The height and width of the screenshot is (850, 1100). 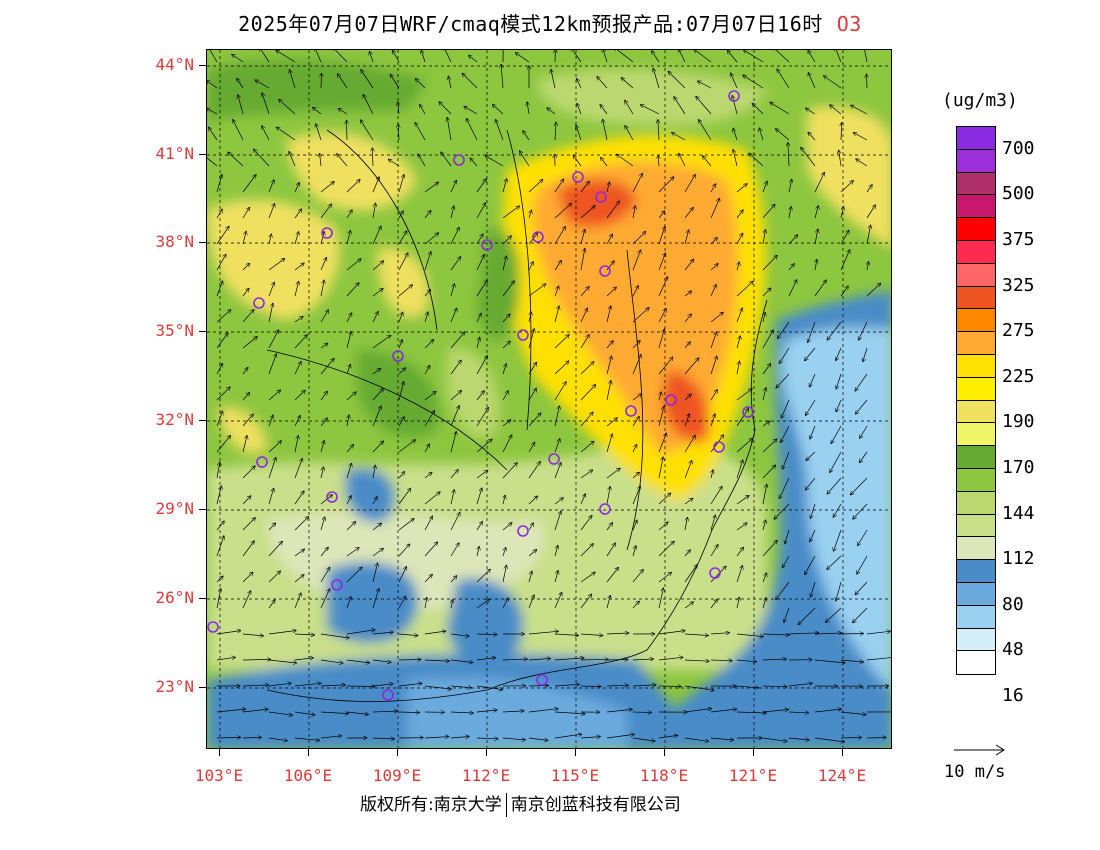 What do you see at coordinates (202, 154) in the screenshot?
I see `latitude-tick` at bounding box center [202, 154].